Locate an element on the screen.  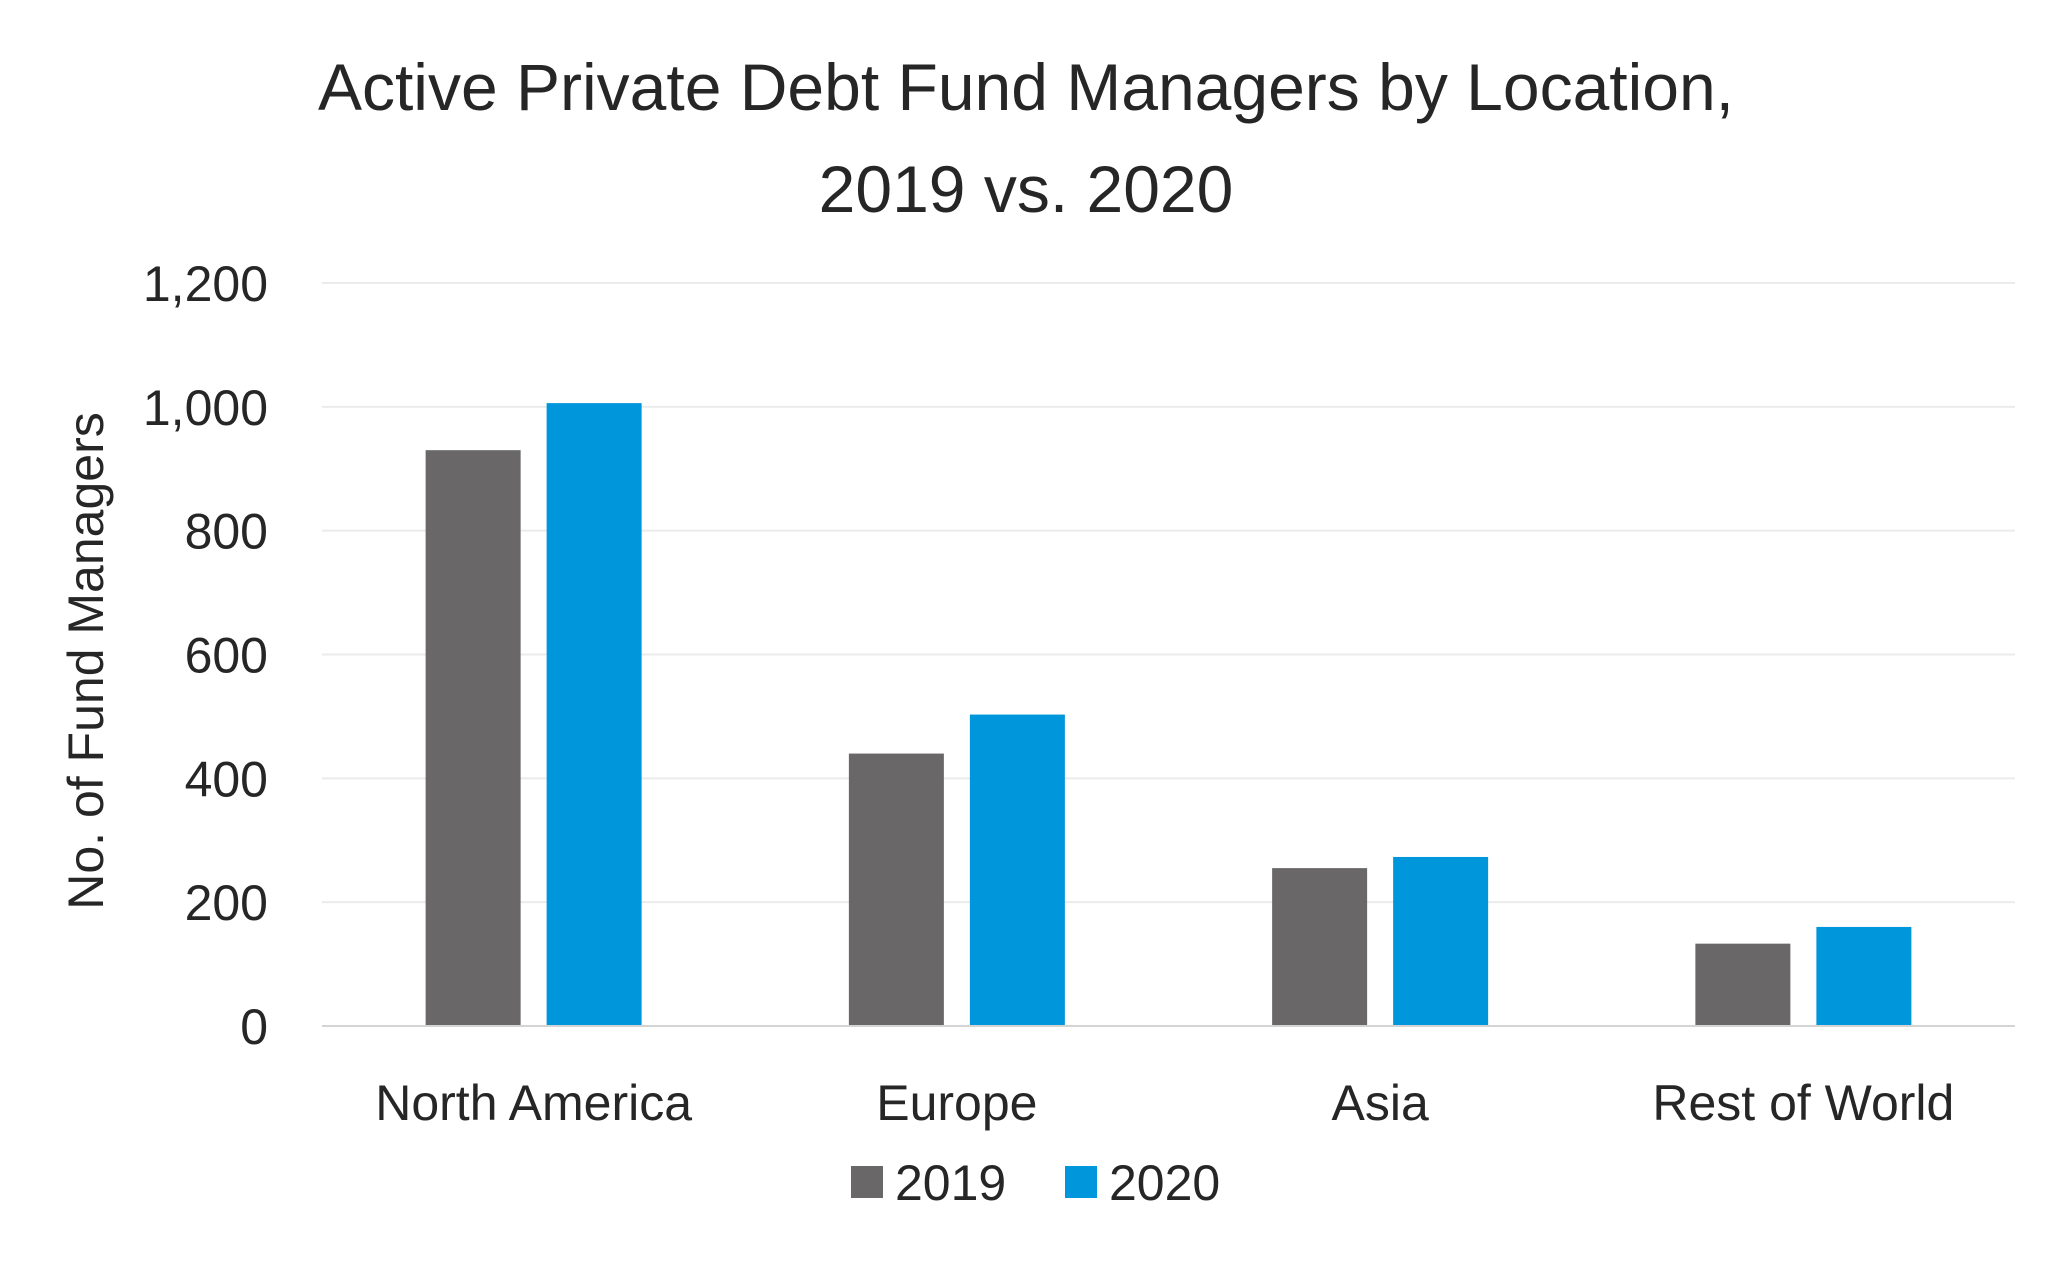
x-tick-label: North America is located at coordinates (533, 1103).